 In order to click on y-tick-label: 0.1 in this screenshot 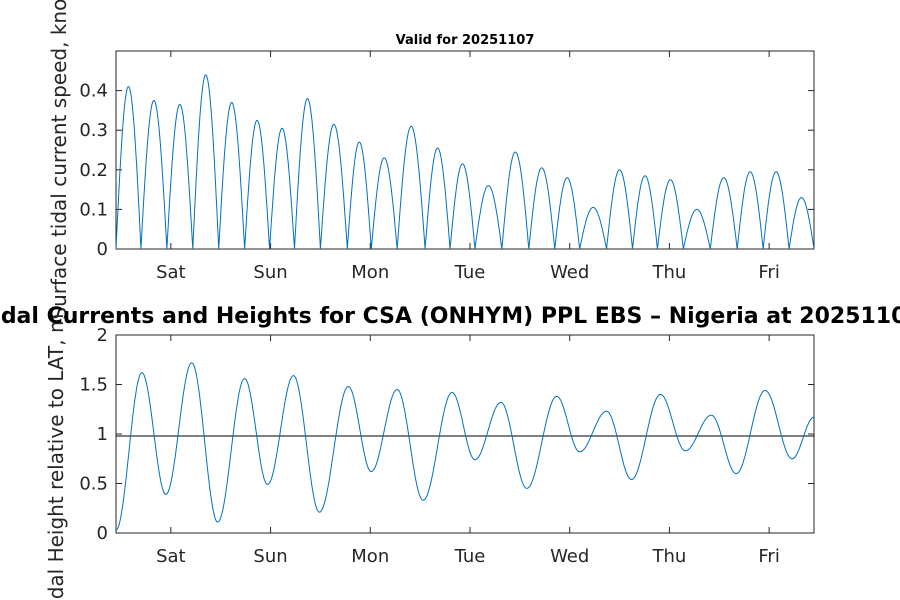, I will do `click(93, 209)`.